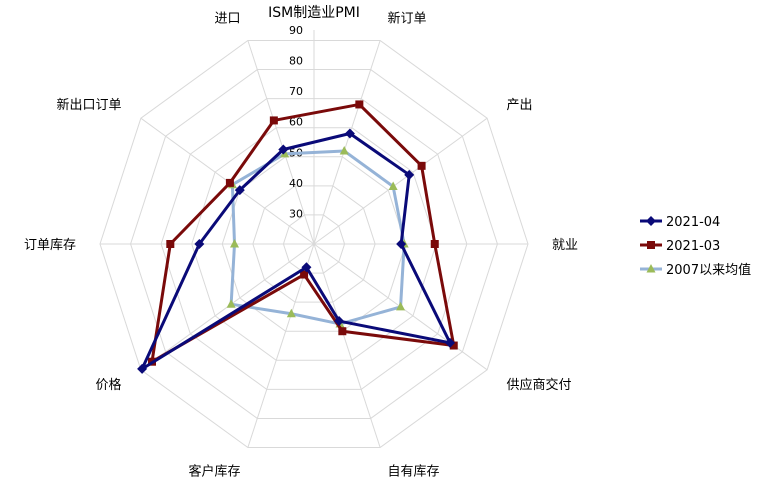 The width and height of the screenshot is (780, 478). I want to click on tick-label-60: 60, so click(296, 122).